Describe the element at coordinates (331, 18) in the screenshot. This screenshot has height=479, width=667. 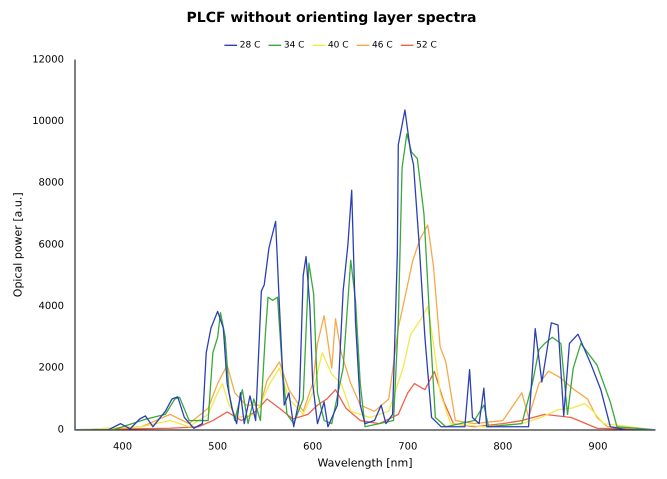
I see `chart-title: PLCF without orienting layer spectra` at that location.